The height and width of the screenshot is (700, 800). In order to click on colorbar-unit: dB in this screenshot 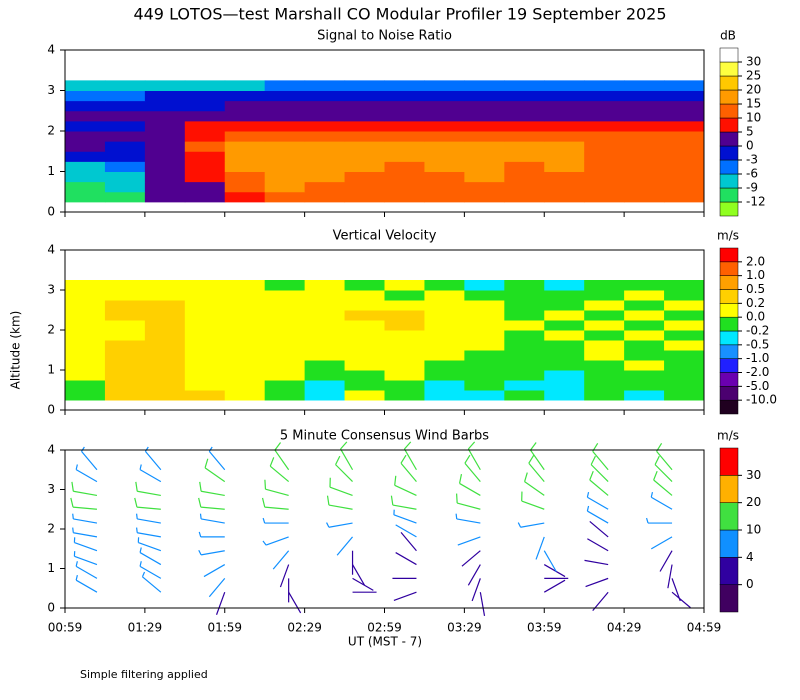, I will do `click(728, 36)`.